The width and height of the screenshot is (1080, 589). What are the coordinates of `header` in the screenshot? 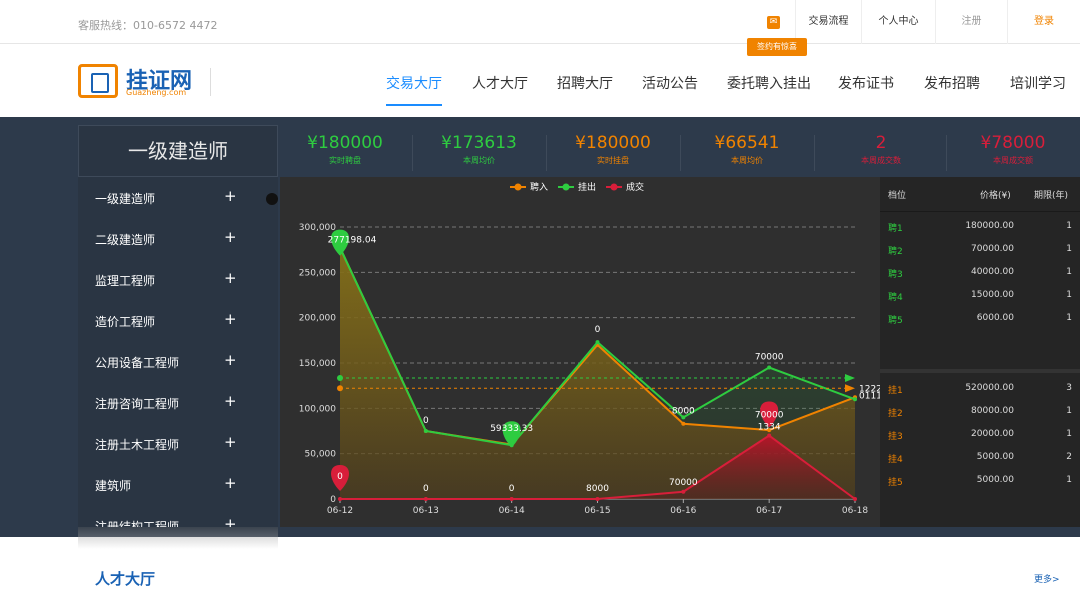 It's located at (540, 80).